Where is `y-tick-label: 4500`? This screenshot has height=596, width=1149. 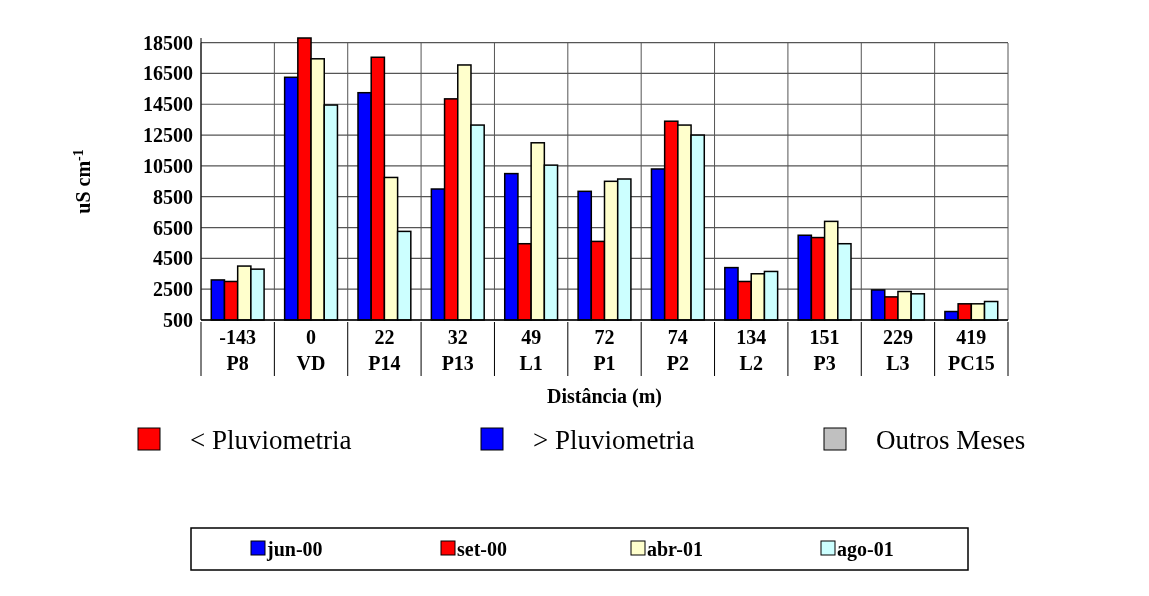
y-tick-label: 4500 is located at coordinates (173, 258).